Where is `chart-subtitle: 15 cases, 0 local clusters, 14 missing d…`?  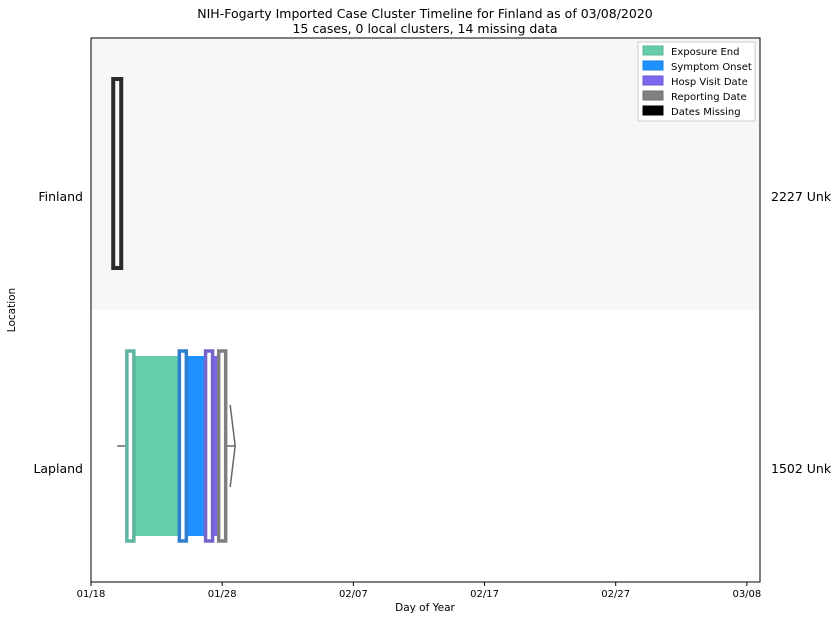
chart-subtitle: 15 cases, 0 local clusters, 14 missing d… is located at coordinates (424, 28).